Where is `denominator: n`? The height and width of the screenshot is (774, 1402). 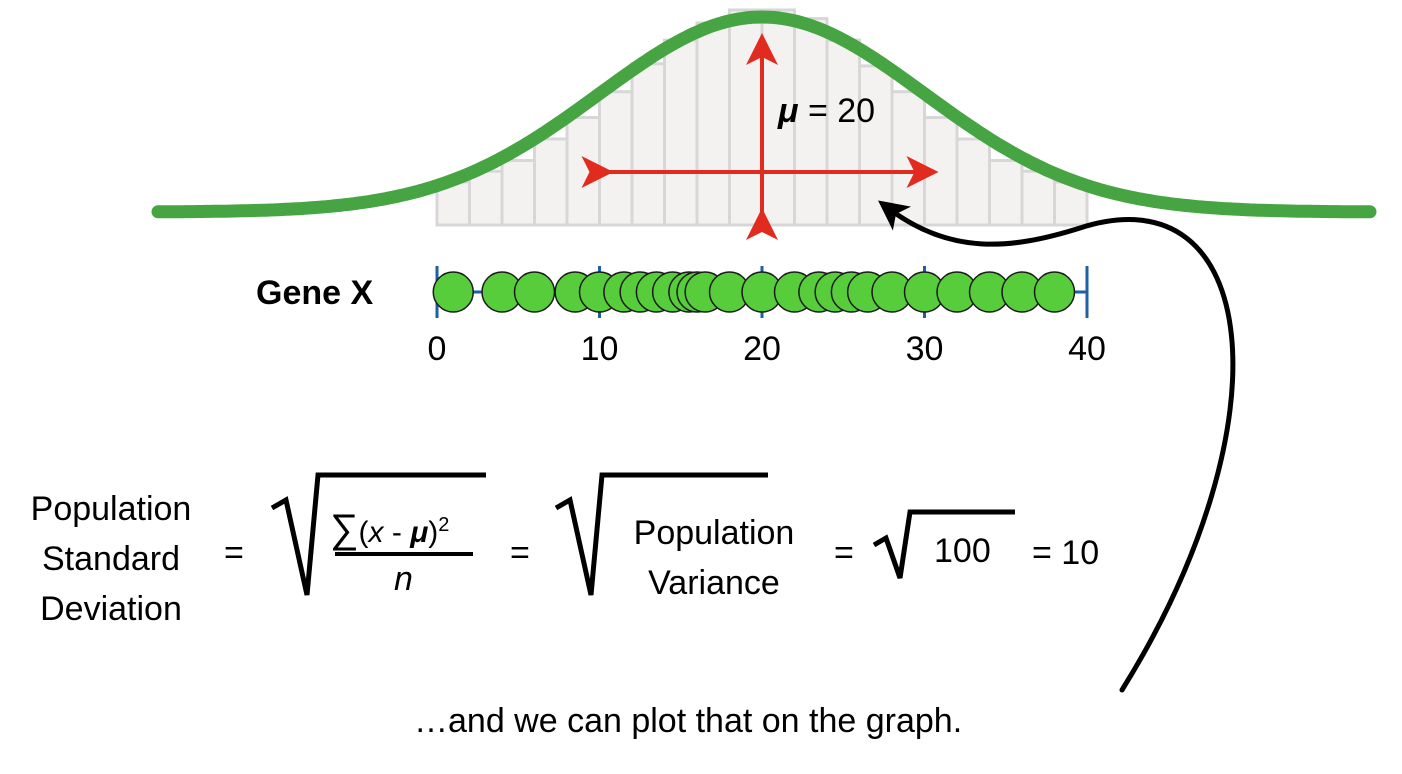
denominator: n is located at coordinates (403, 579).